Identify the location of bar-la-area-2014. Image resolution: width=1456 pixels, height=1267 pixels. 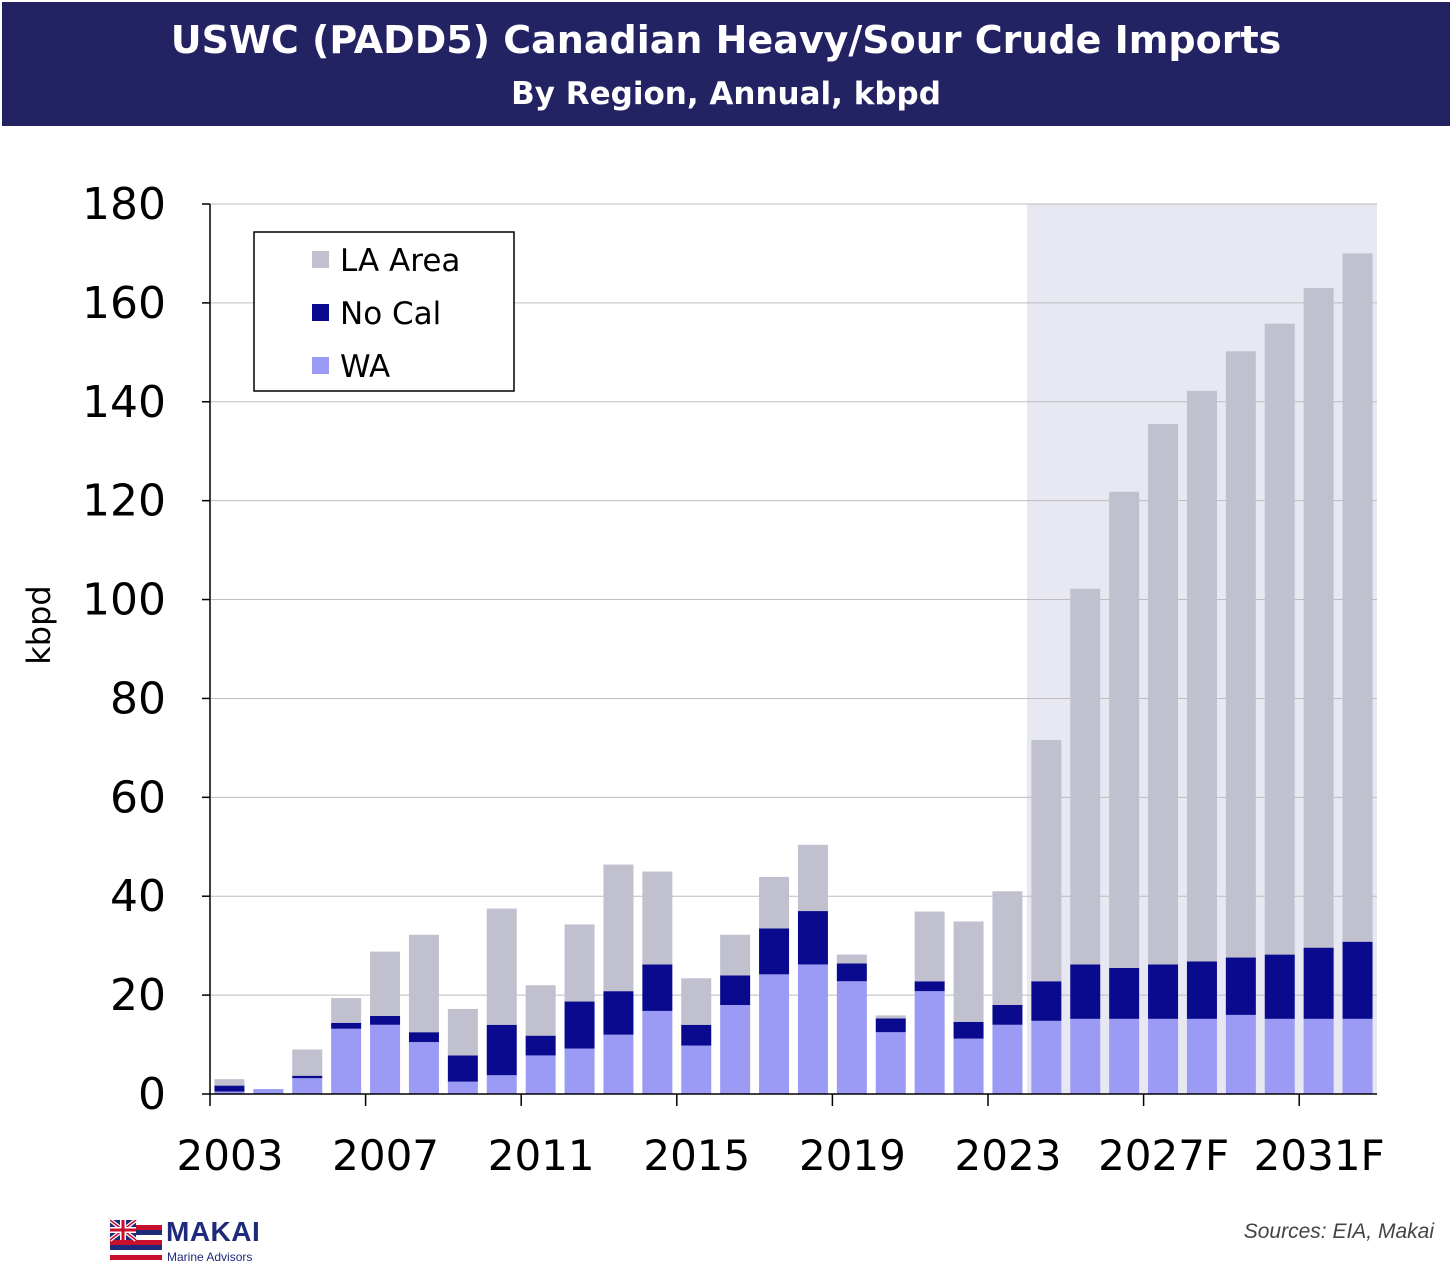
(657, 918).